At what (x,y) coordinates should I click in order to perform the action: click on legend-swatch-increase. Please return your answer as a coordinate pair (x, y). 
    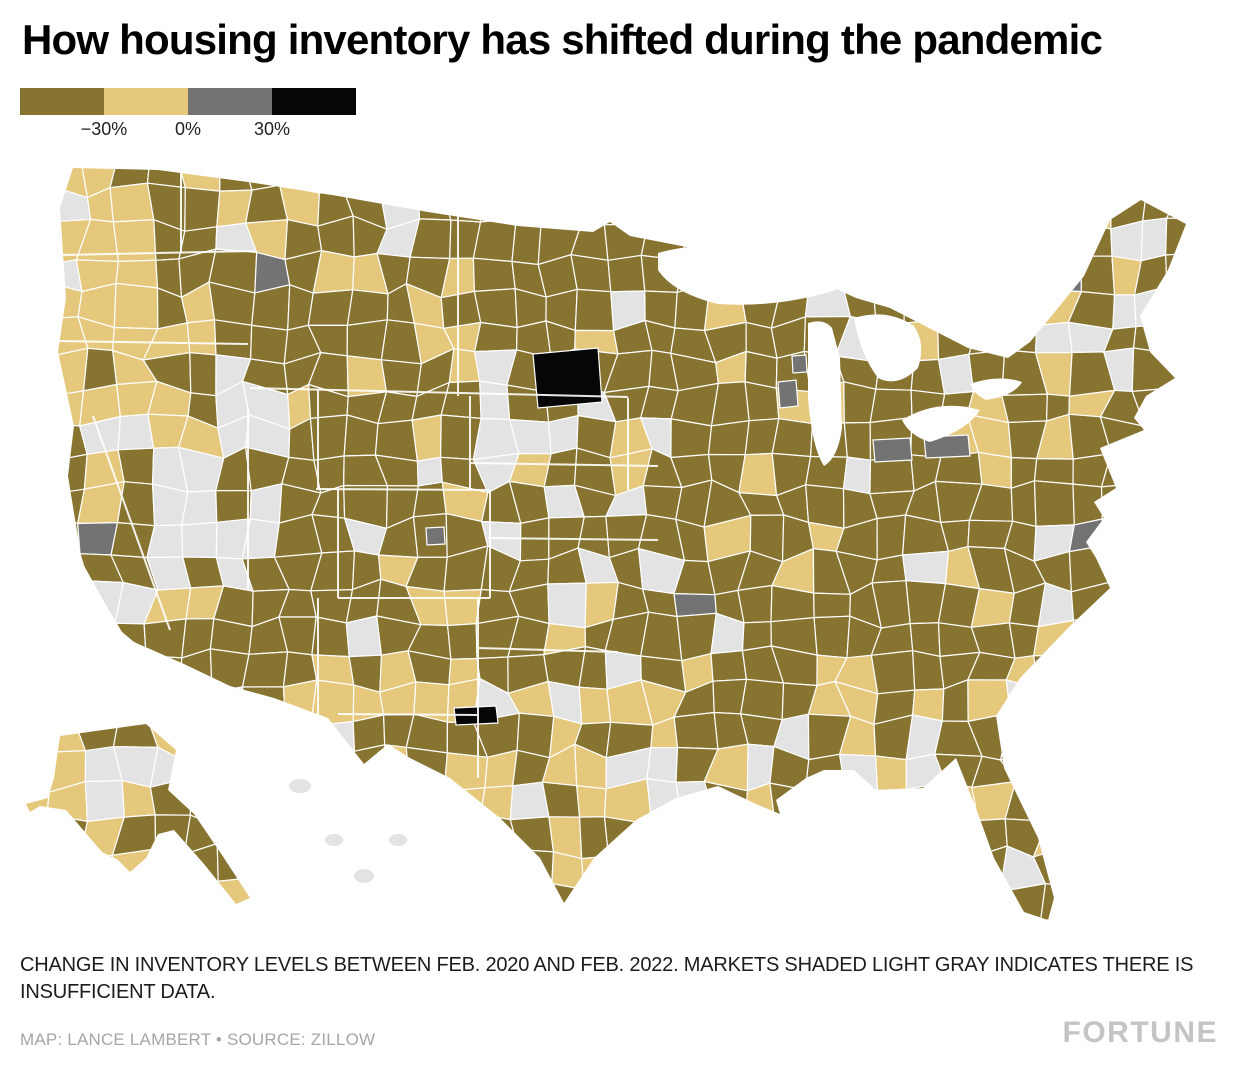
    Looking at the image, I should click on (230, 101).